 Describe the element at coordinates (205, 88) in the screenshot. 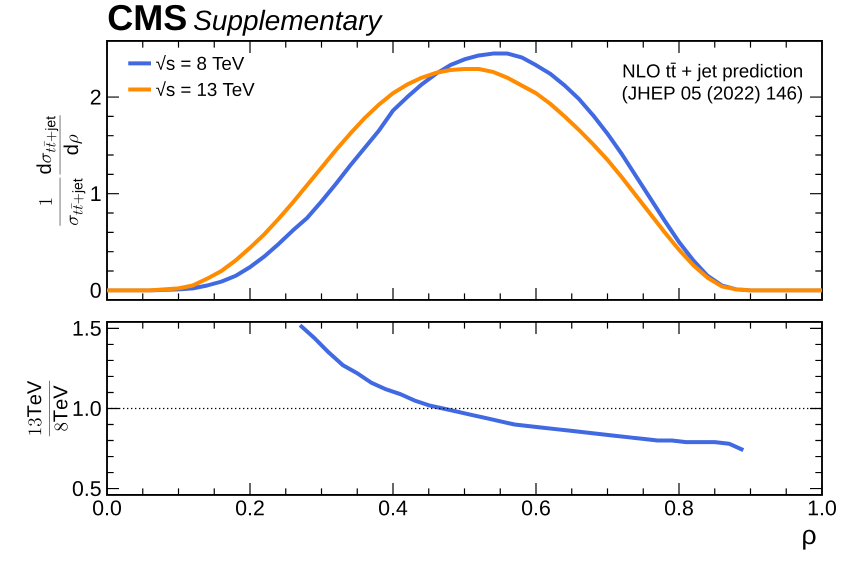

I see `legend-label: √s = 13 TeV` at that location.